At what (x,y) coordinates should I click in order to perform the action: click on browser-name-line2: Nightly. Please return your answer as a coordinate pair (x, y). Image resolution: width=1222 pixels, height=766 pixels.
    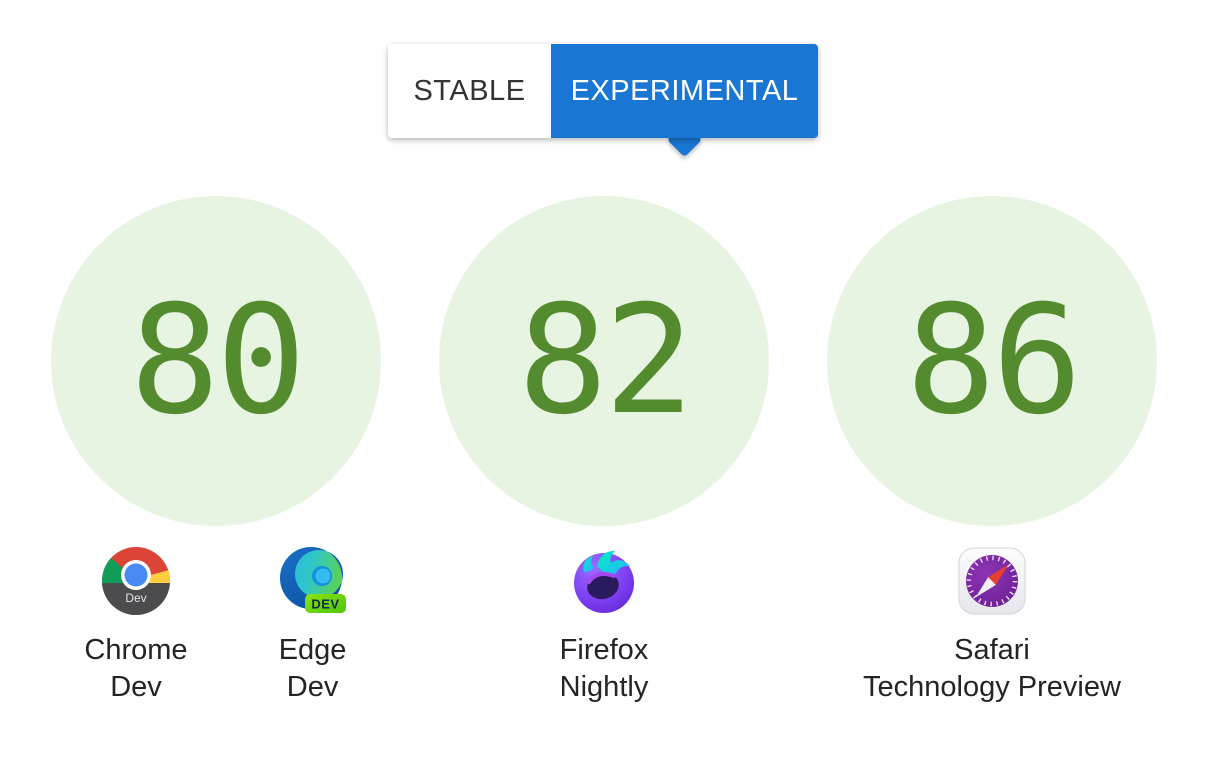
    Looking at the image, I should click on (604, 687).